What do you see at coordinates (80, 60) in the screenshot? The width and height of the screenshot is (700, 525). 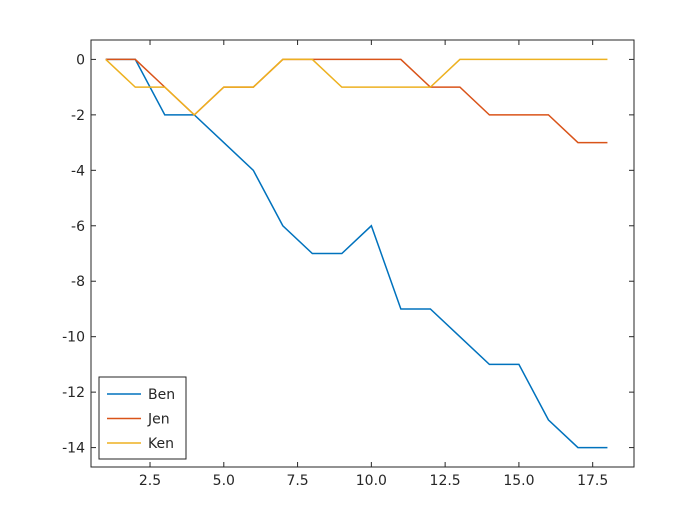 I see `y-tick-label: 0` at bounding box center [80, 60].